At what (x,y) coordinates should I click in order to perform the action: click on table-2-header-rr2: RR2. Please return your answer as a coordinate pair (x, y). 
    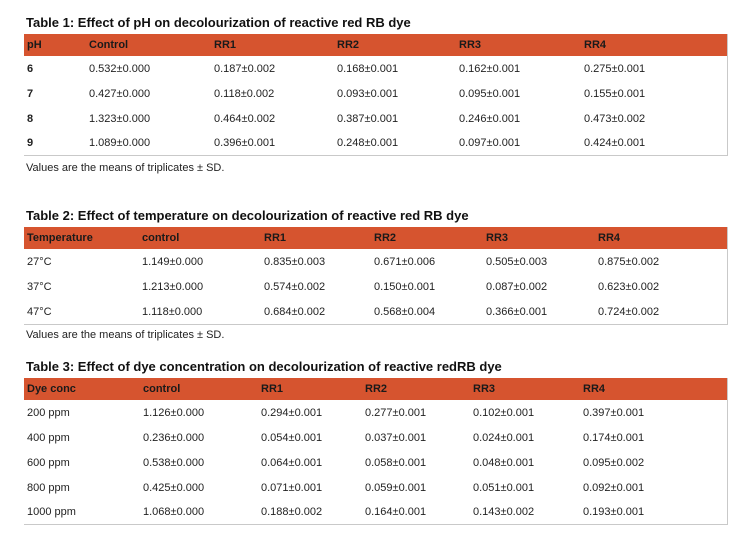
    Looking at the image, I should click on (427, 238).